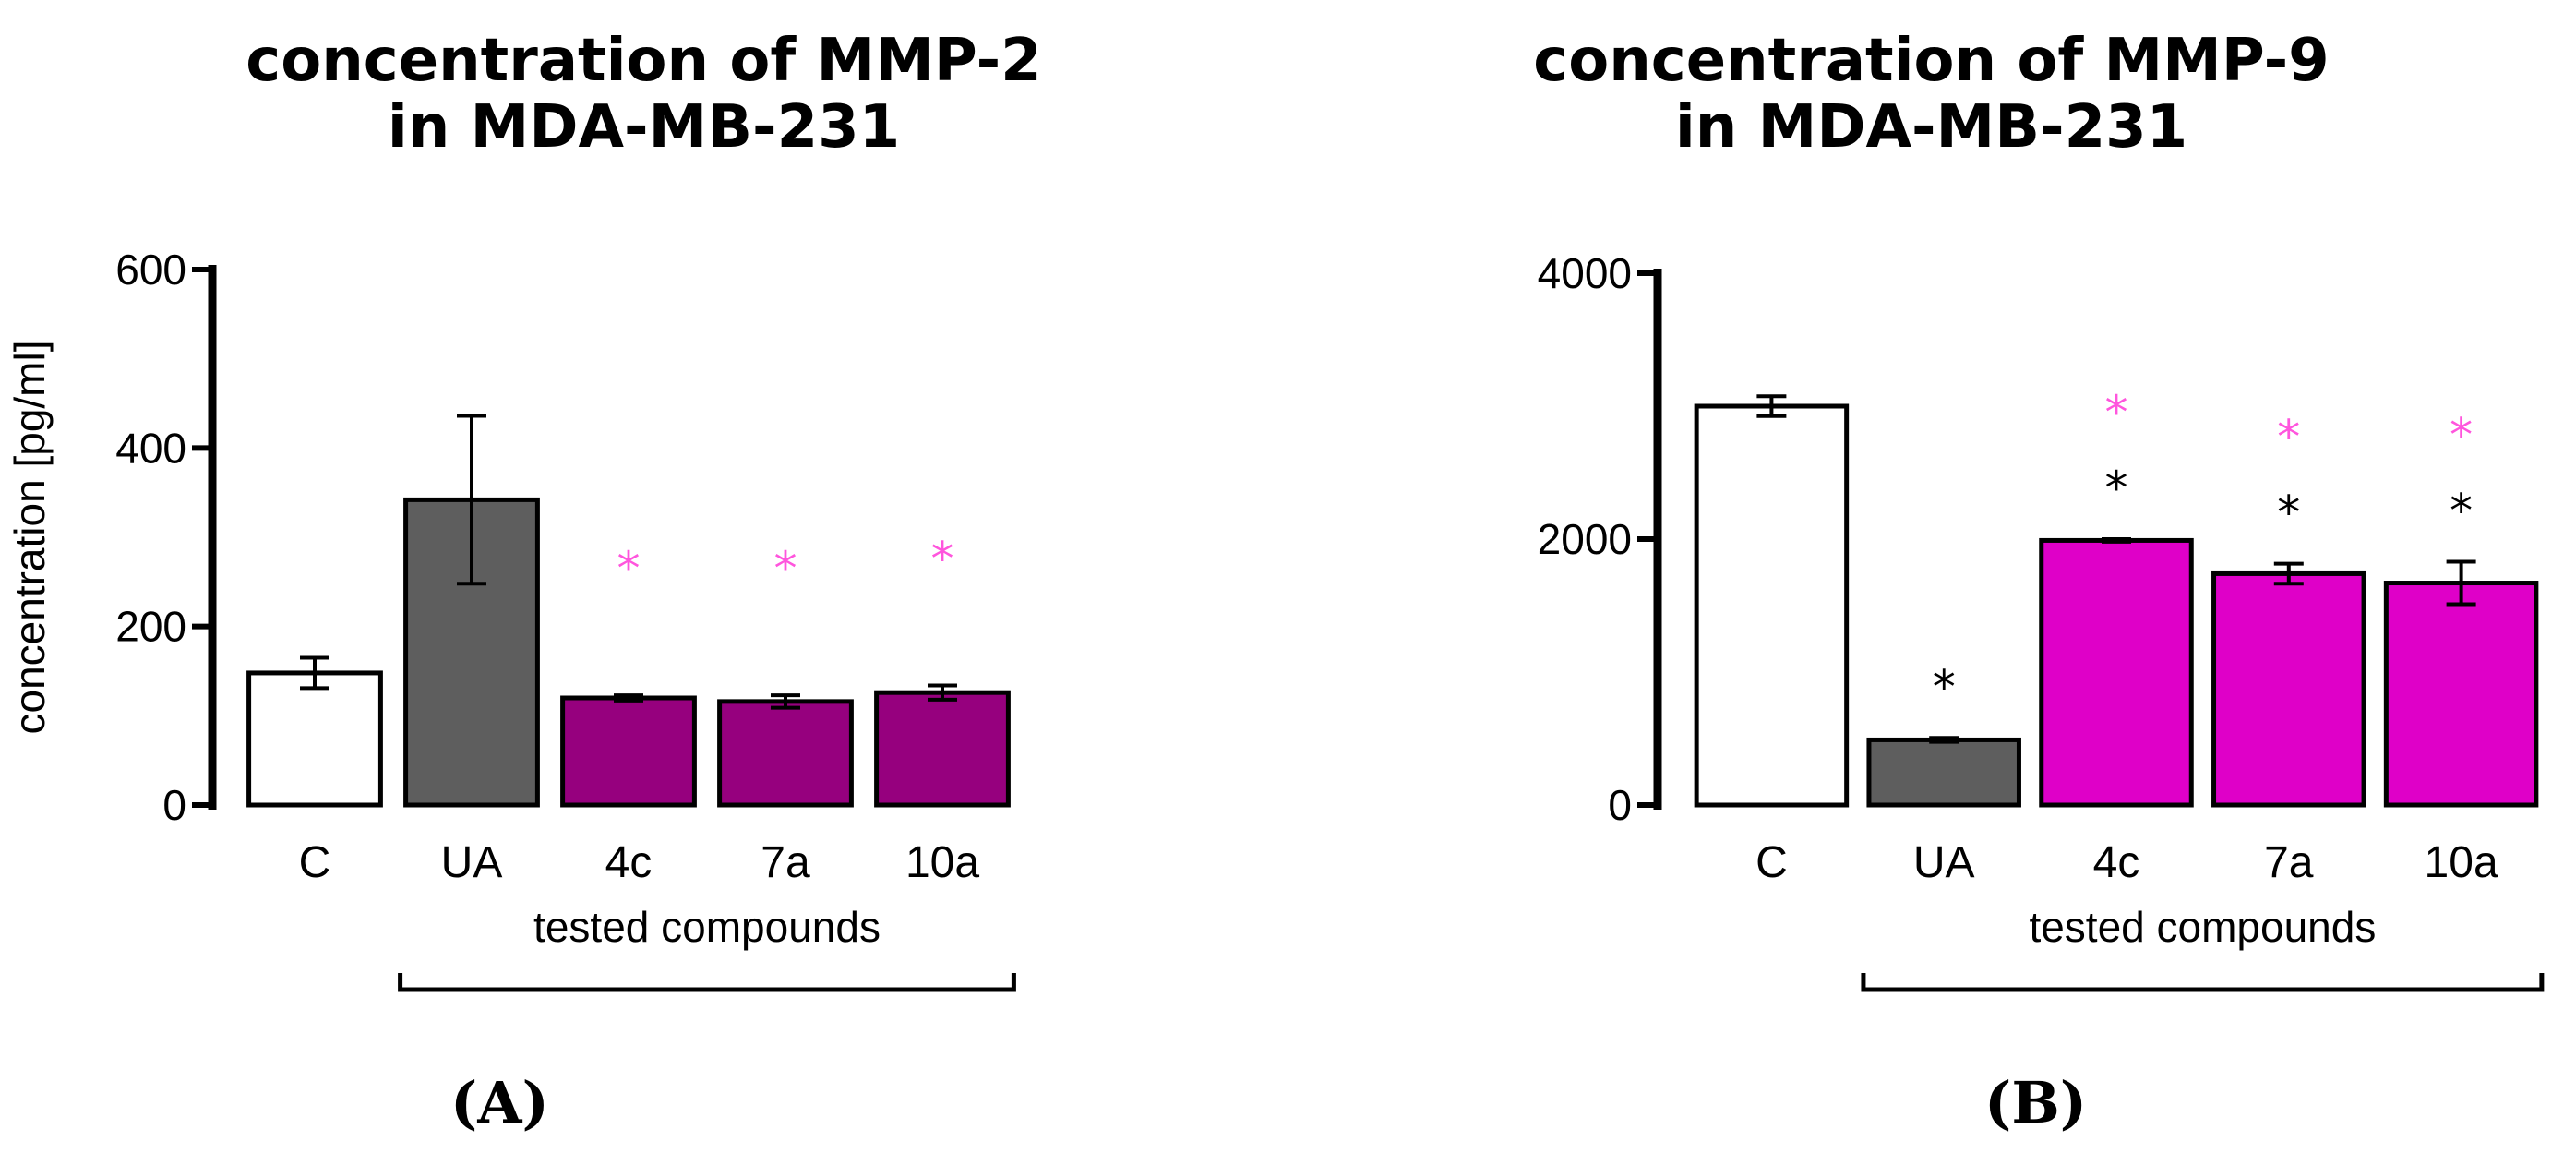  I want to click on panel-label: (B), so click(2036, 1102).